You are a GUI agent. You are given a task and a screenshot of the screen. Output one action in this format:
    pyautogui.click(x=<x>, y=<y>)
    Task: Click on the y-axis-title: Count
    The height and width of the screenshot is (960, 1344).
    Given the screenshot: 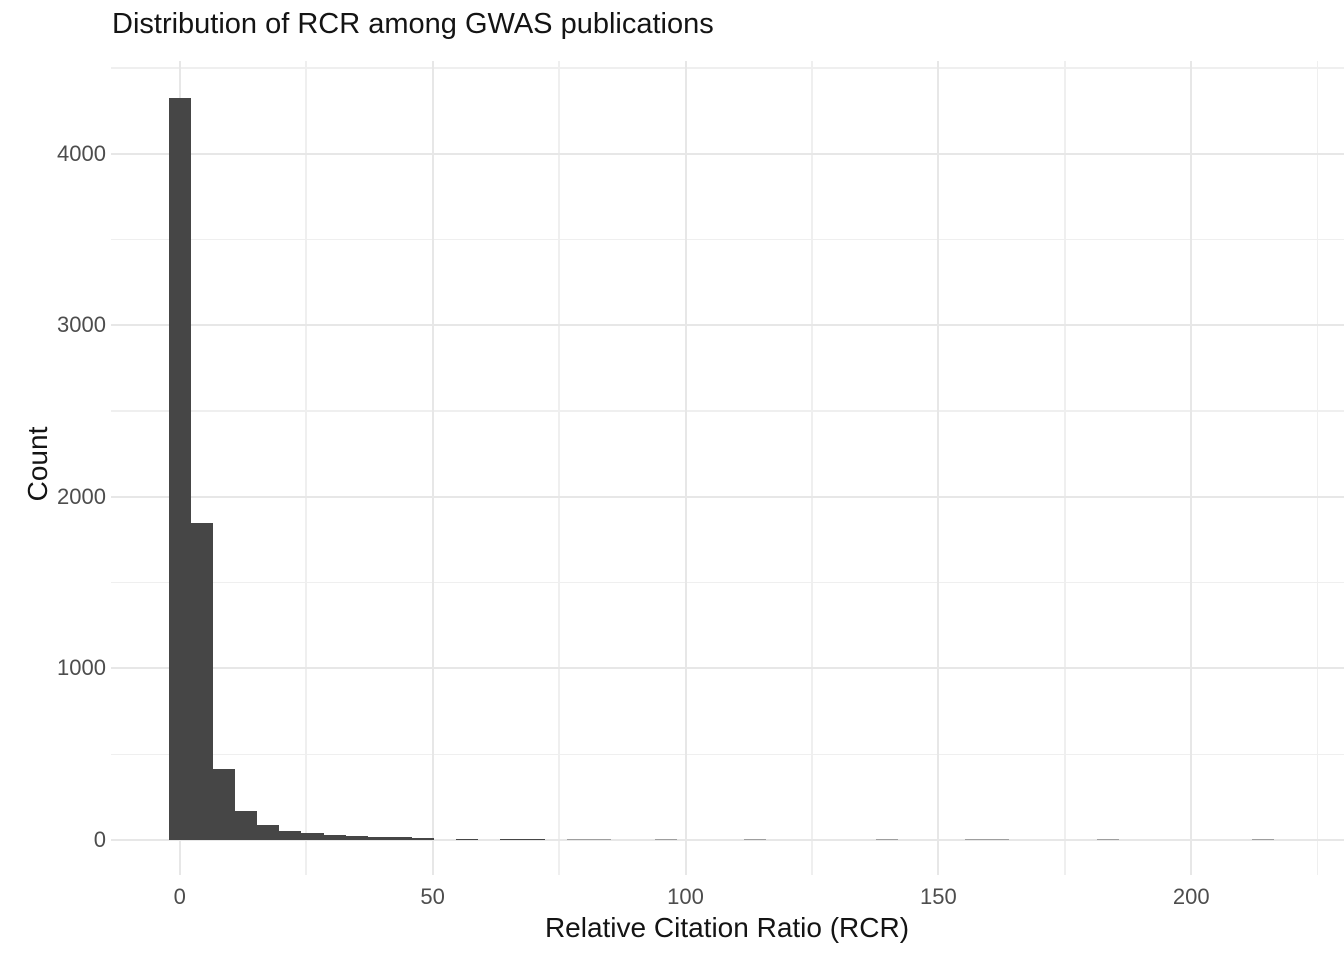 What is the action you would take?
    pyautogui.click(x=37, y=464)
    